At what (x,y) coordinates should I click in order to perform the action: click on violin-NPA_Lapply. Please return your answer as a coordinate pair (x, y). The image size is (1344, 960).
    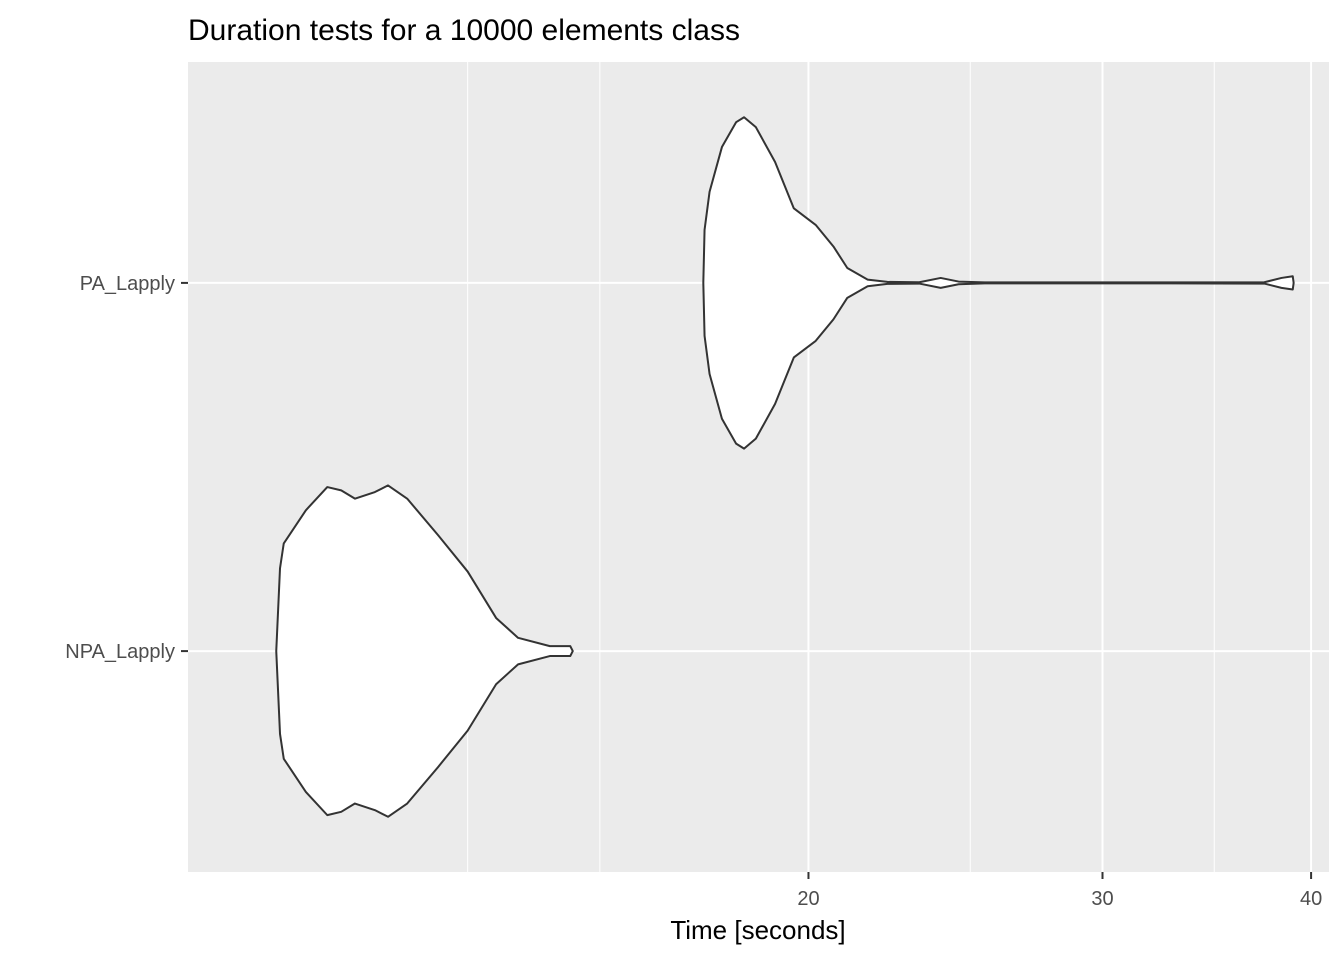
    Looking at the image, I should click on (424, 651).